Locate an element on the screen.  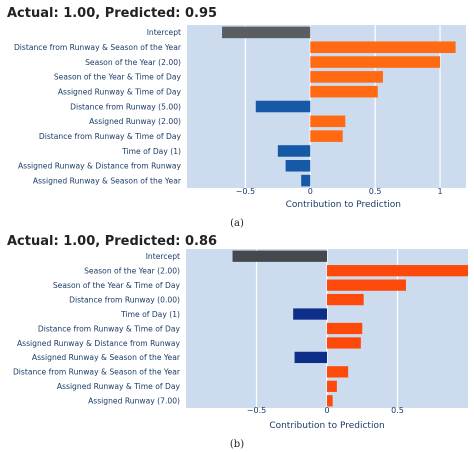
chart-b-tick-label: −0.5 is located at coordinates (256, 410).